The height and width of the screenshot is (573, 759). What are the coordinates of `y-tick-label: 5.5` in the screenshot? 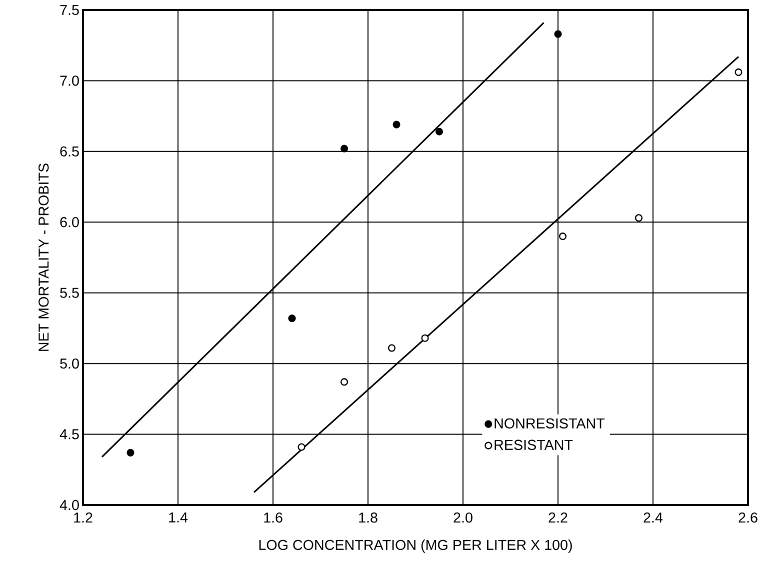 It's located at (69, 293).